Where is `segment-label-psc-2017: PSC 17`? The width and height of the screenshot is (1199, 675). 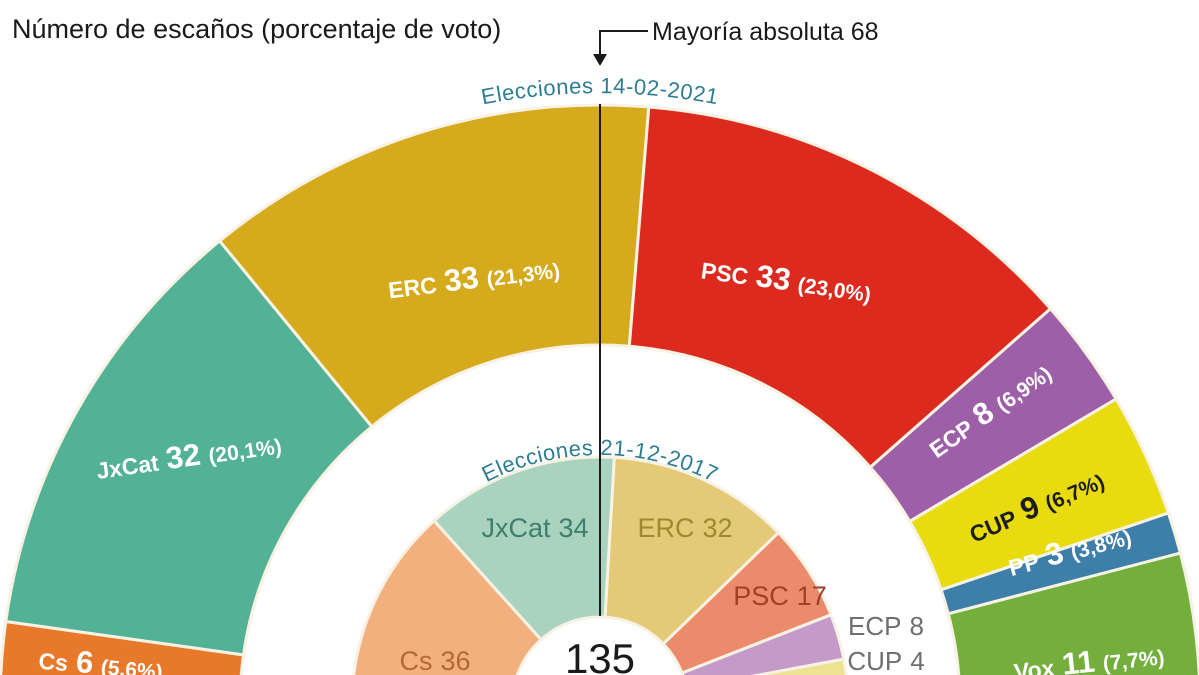 segment-label-psc-2017: PSC 17 is located at coordinates (780, 596).